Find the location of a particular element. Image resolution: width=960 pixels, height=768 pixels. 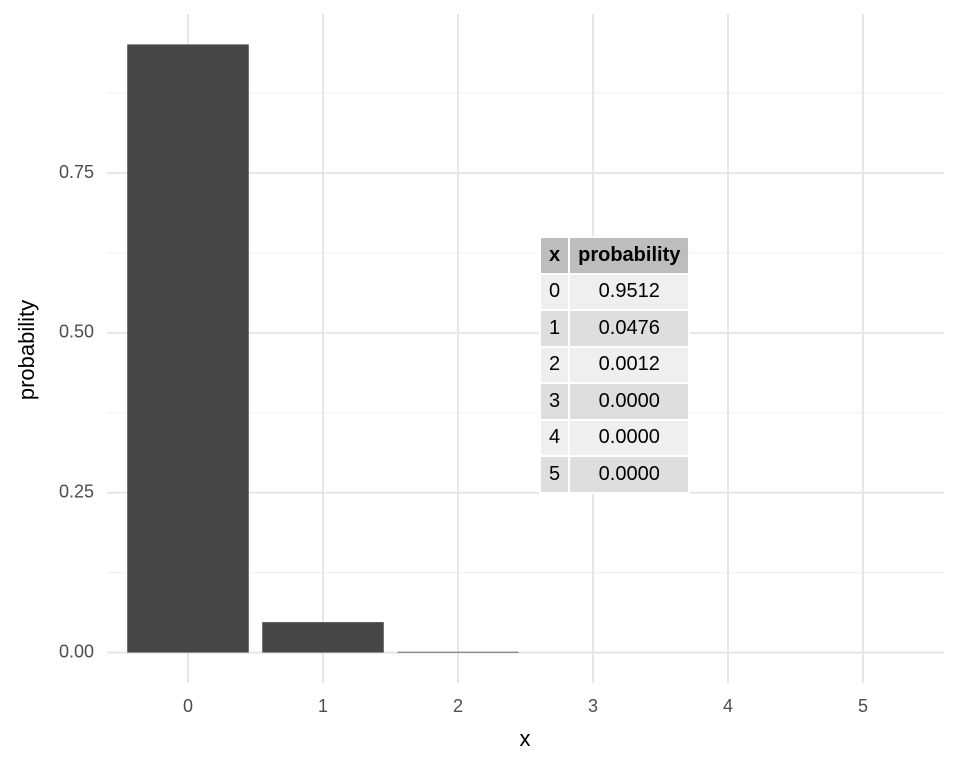

table-cell: 5 is located at coordinates (555, 474).